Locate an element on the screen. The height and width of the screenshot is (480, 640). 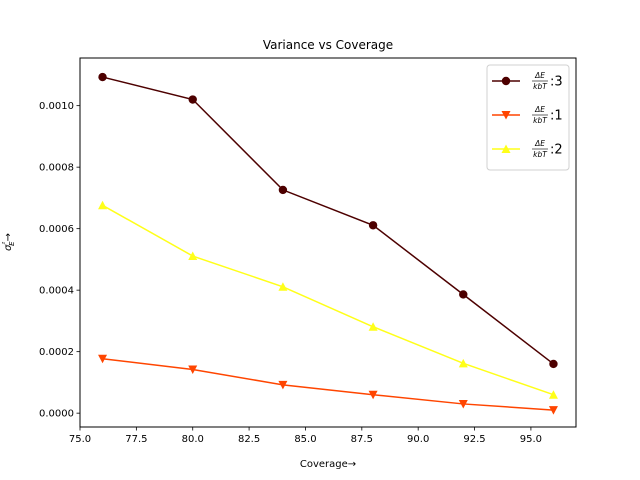
legend-frac-den-1: kbT is located at coordinates (540, 86).